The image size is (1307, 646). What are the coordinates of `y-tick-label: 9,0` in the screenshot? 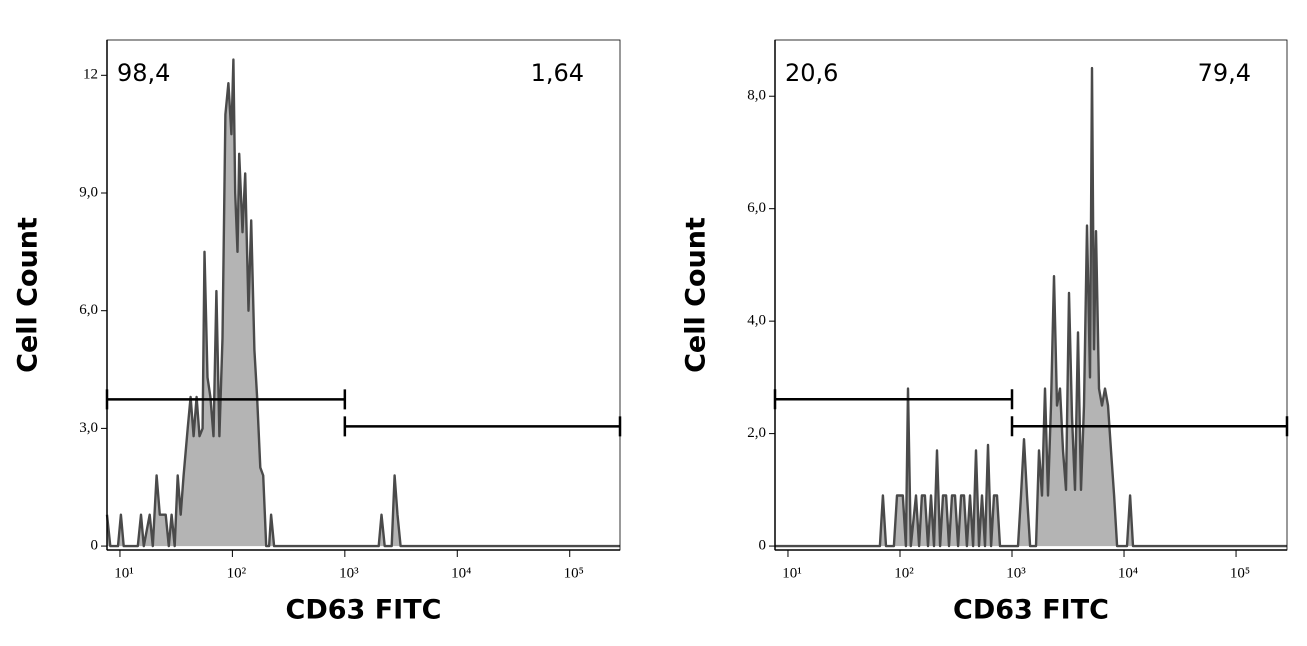 It's located at (88, 192).